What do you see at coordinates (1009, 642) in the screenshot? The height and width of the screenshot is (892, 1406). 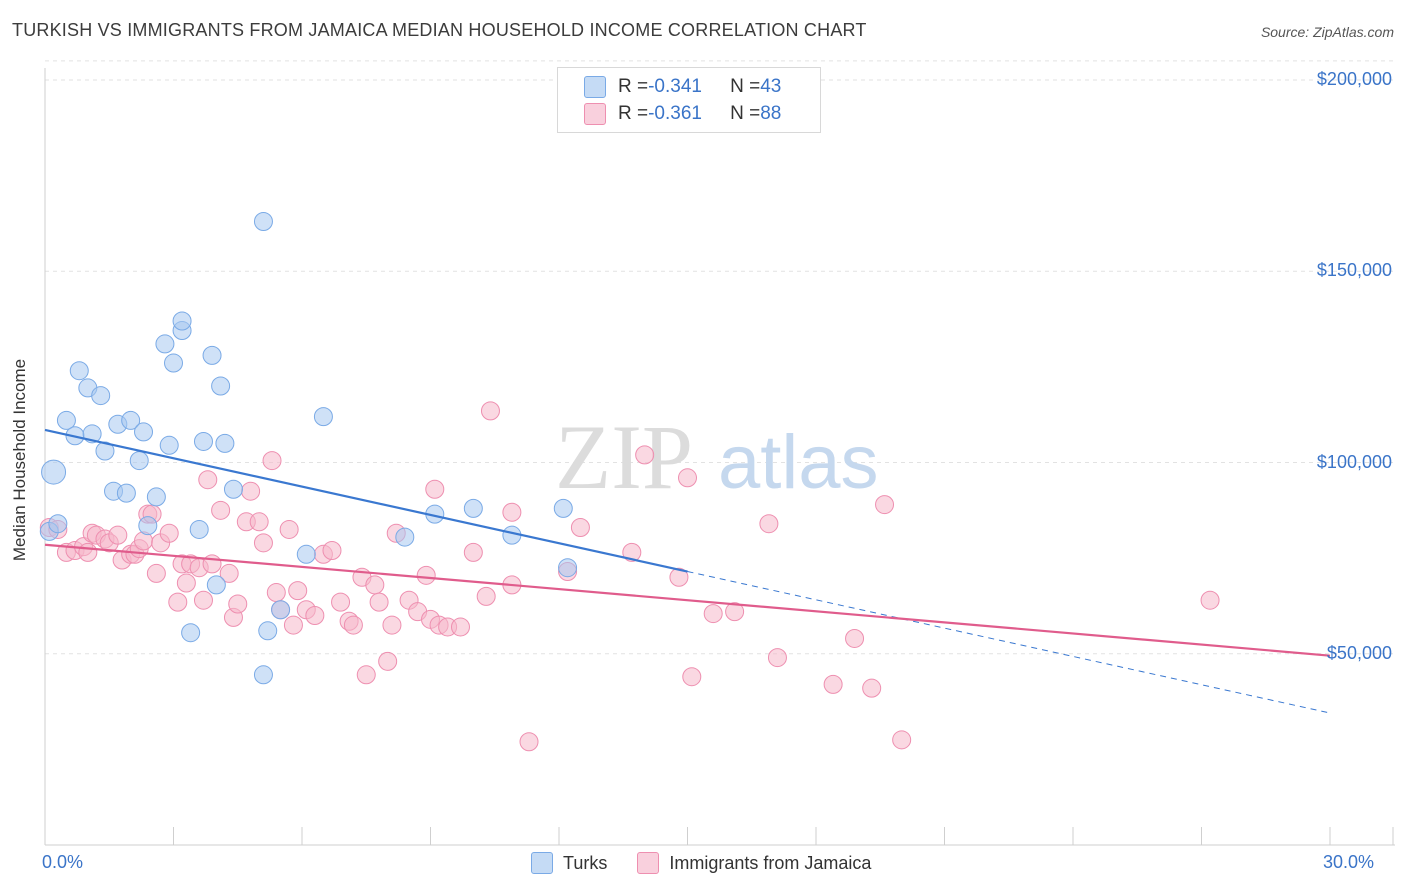 I see `trend-line-turks-extension` at bounding box center [1009, 642].